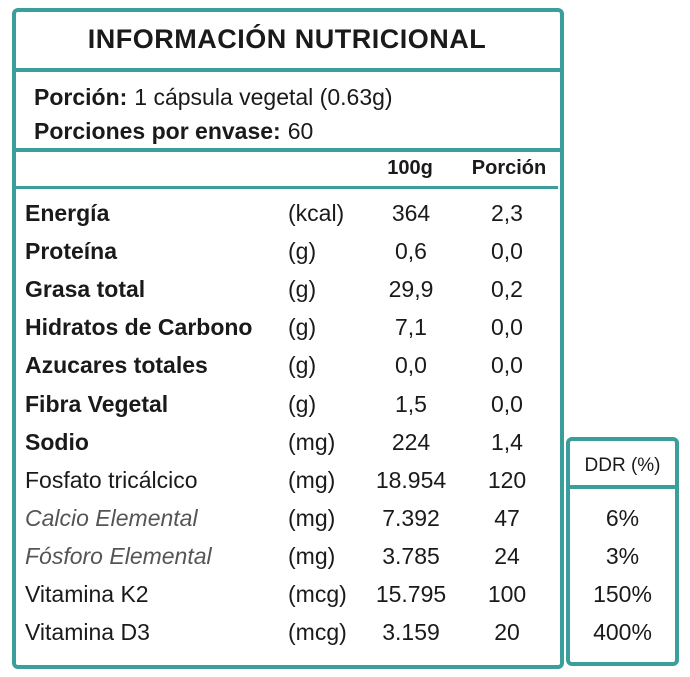 This screenshot has height=677, width=690. I want to click on nutrient-name: Energía, so click(67, 213).